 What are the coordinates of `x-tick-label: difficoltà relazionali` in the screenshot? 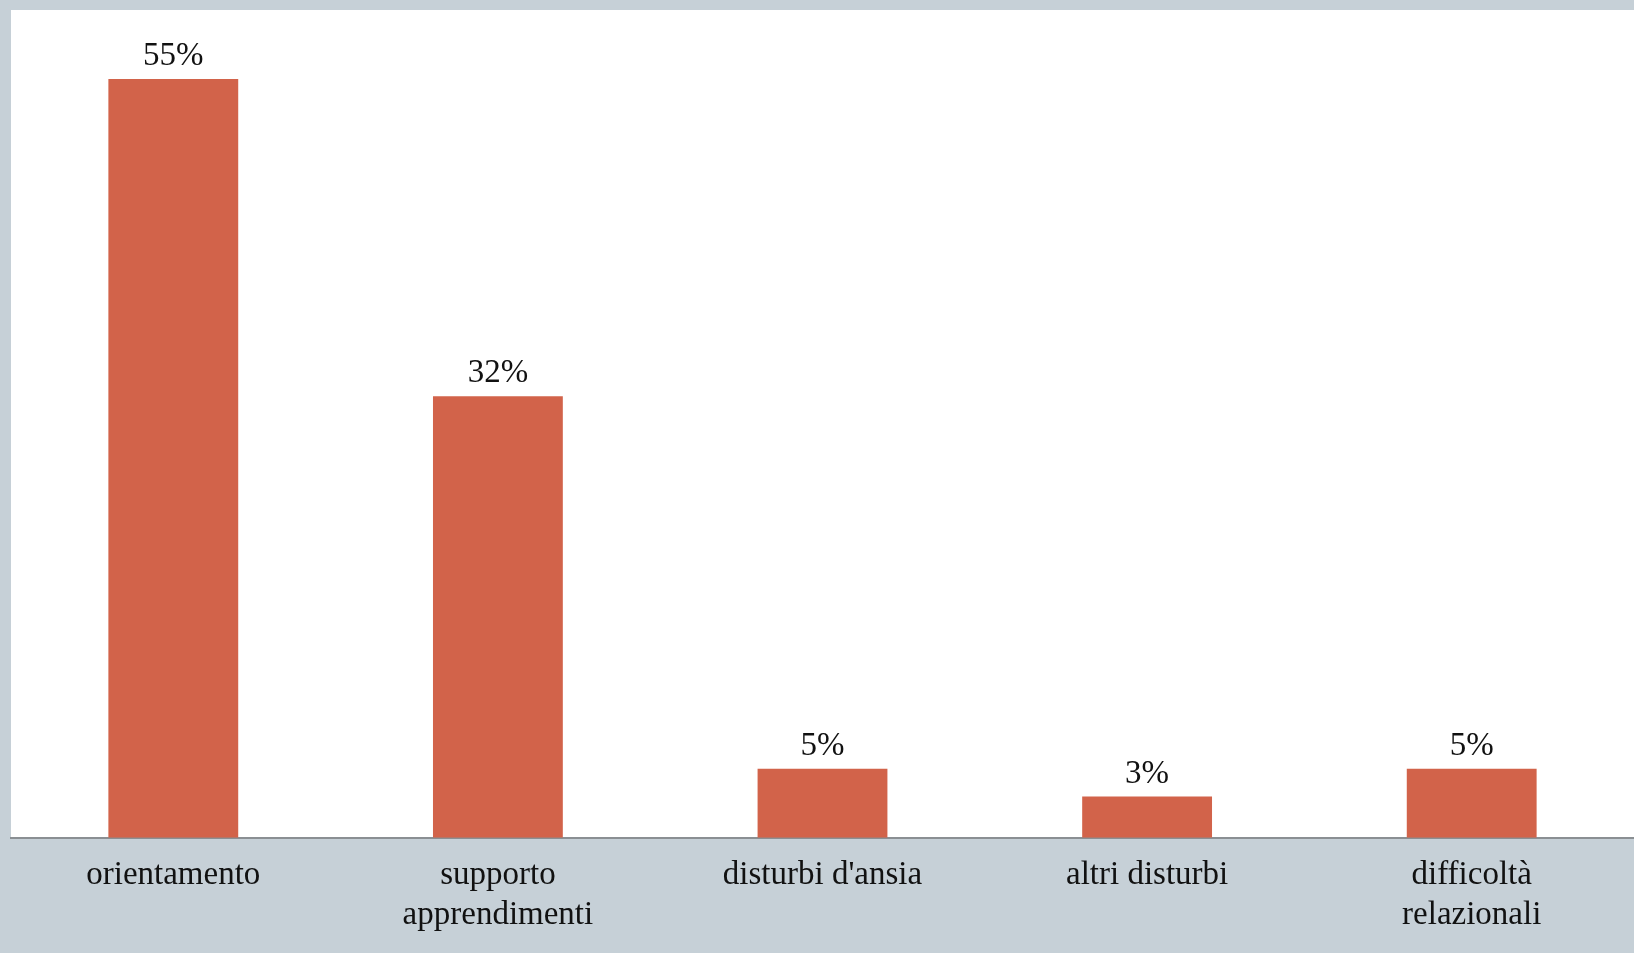 It's located at (1472, 893).